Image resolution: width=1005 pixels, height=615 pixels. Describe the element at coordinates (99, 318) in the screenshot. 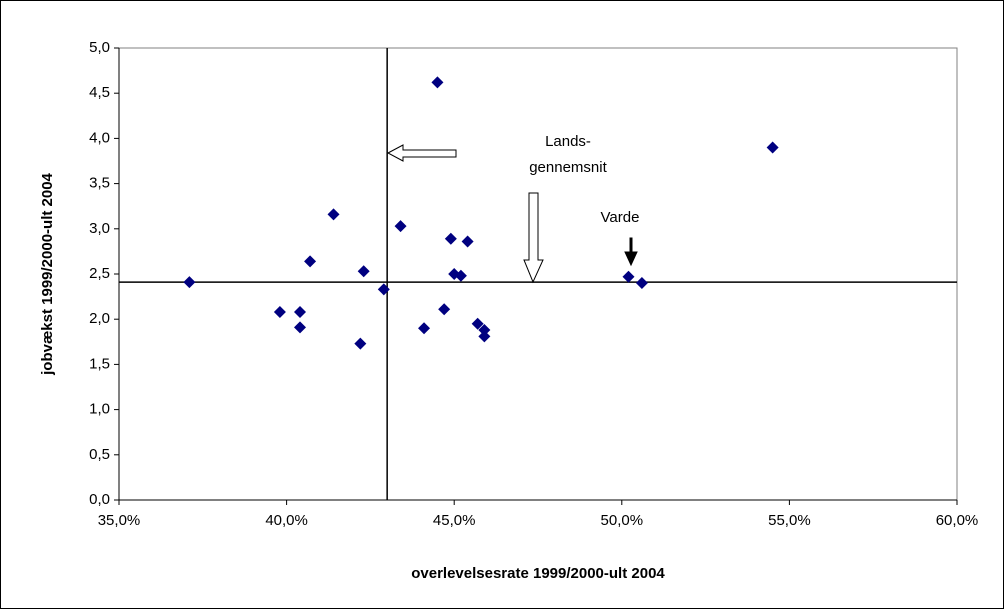

I see `y-tick-label: 2,0` at that location.